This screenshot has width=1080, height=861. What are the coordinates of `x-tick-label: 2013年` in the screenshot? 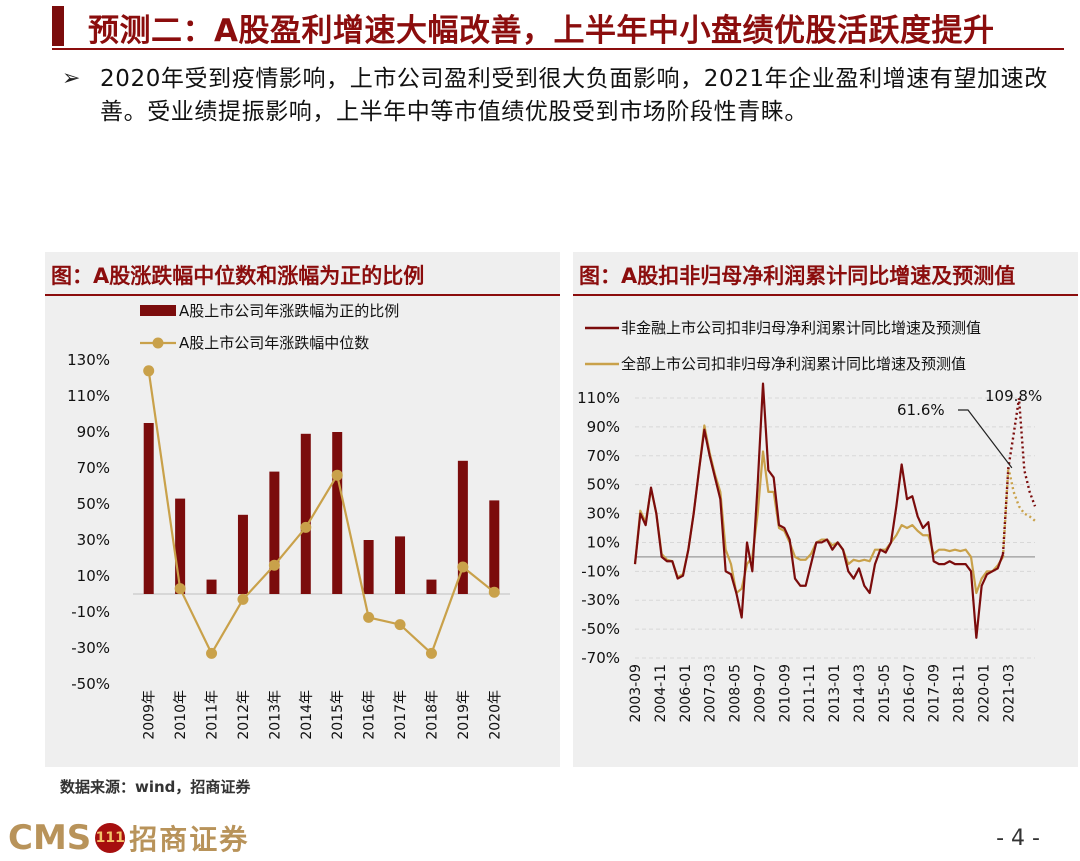 It's located at (275, 715).